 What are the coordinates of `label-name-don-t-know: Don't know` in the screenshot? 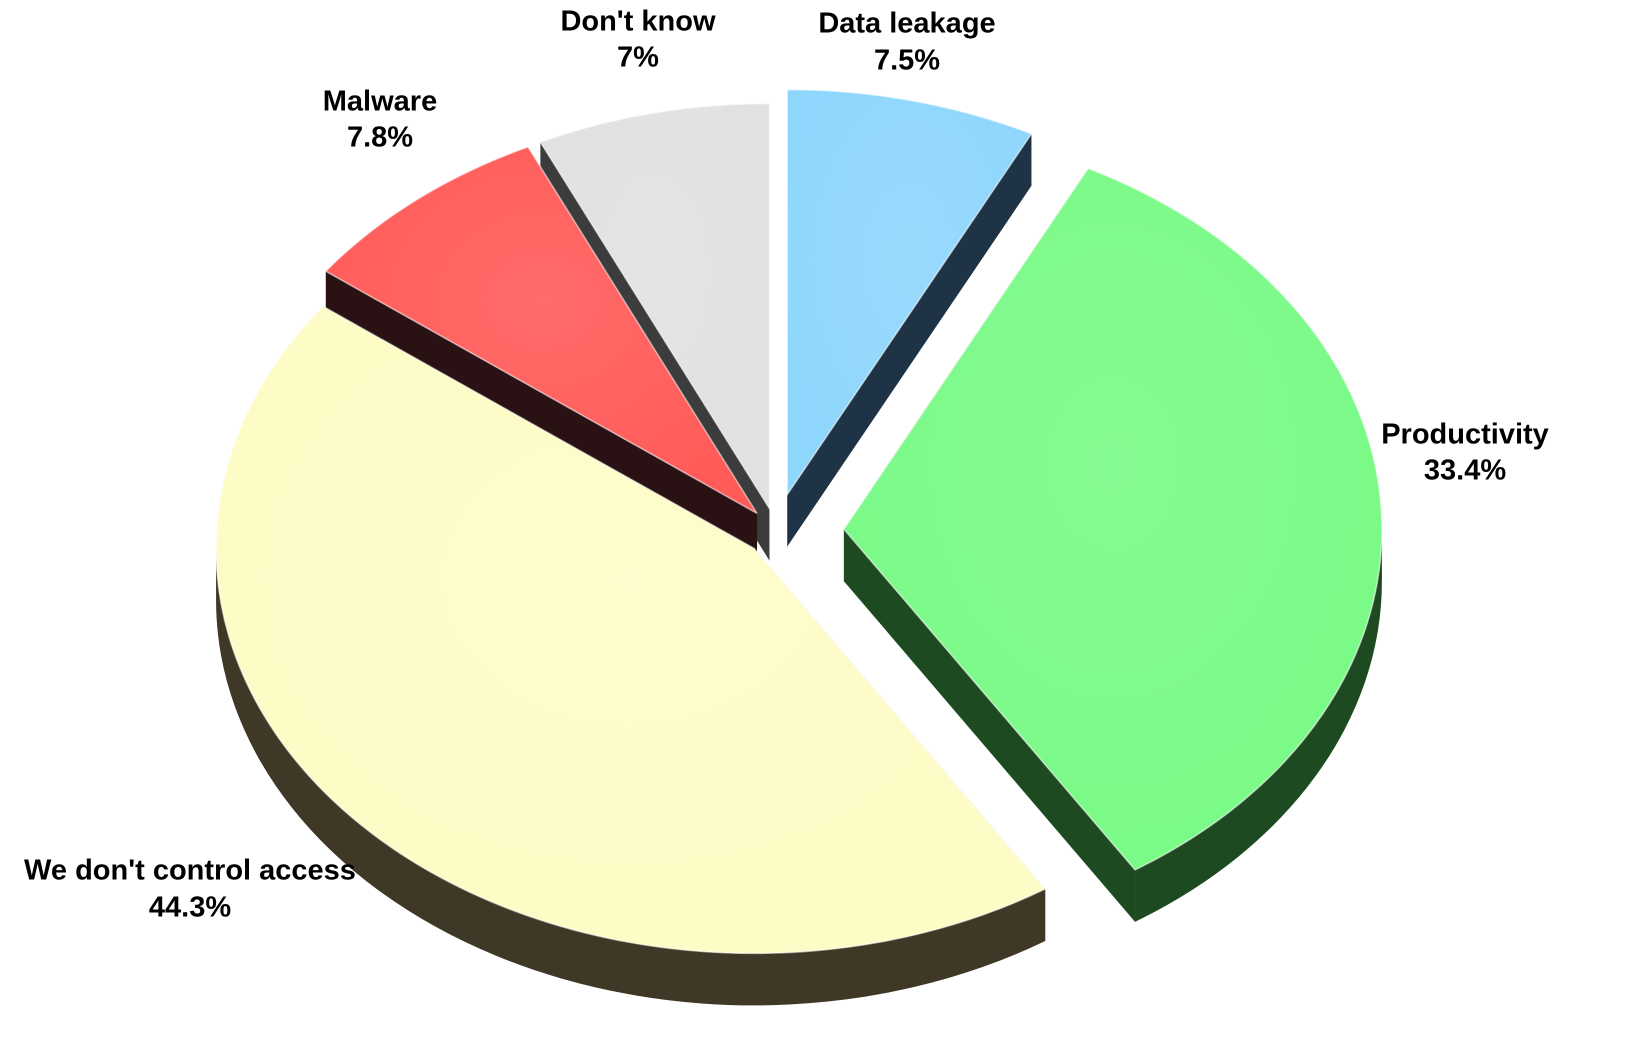 It's located at (638, 22).